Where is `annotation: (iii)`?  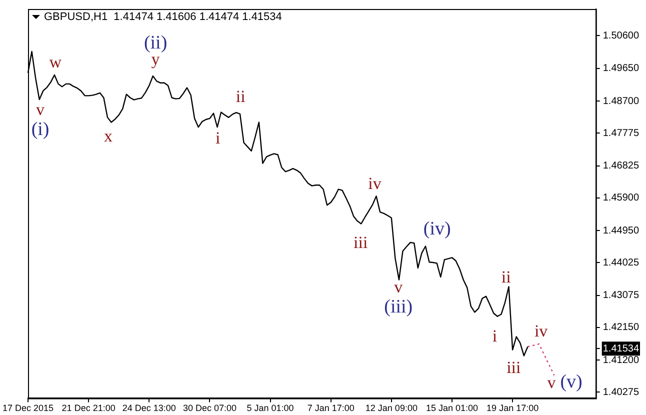 annotation: (iii) is located at coordinates (398, 307).